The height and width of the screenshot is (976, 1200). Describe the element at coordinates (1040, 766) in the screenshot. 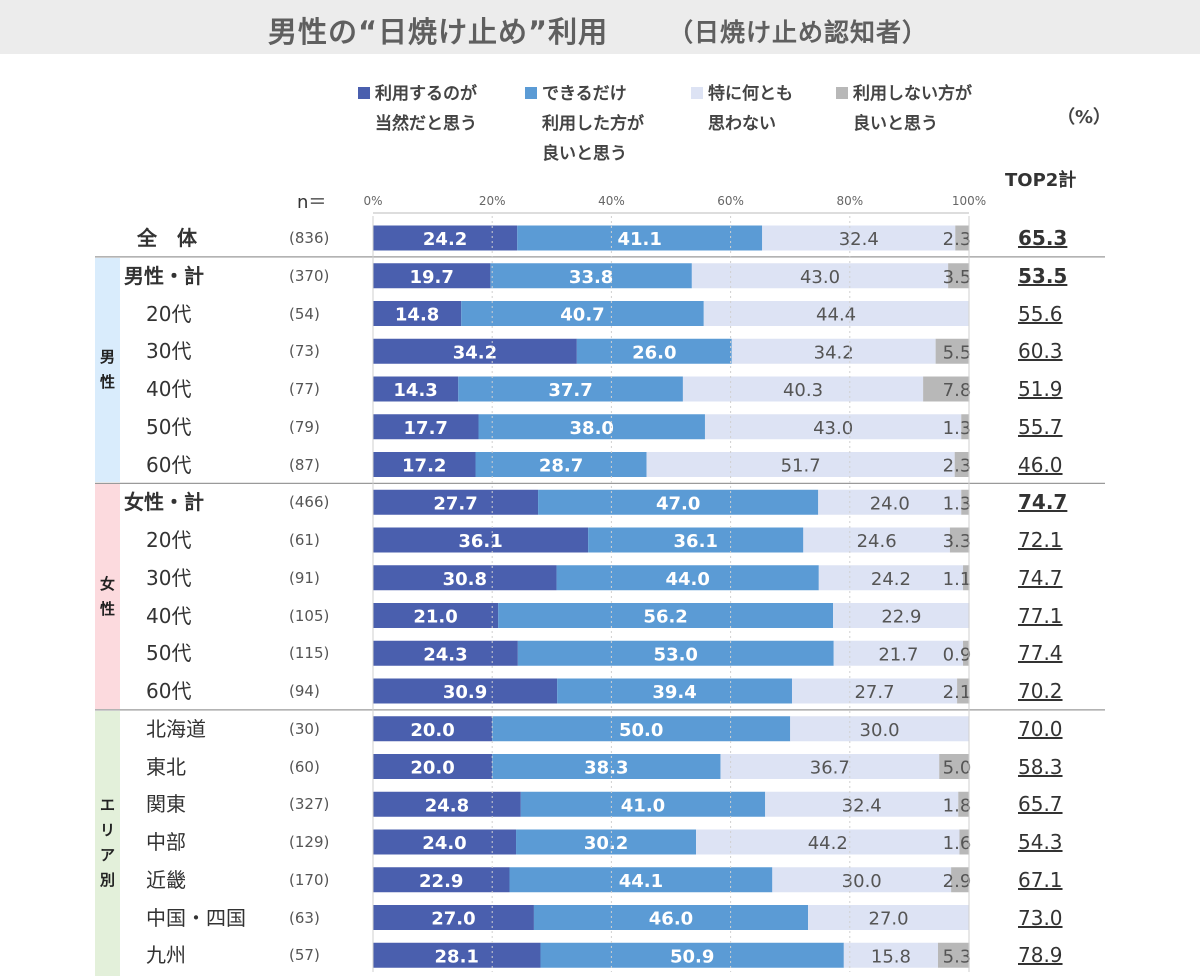

I see `row-top2: 58.3` at that location.